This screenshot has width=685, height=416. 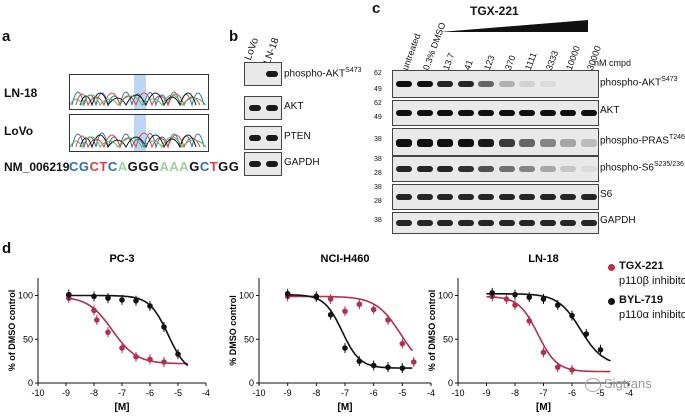 I want to click on chromatogram-lovo-trace, so click(x=138, y=133).